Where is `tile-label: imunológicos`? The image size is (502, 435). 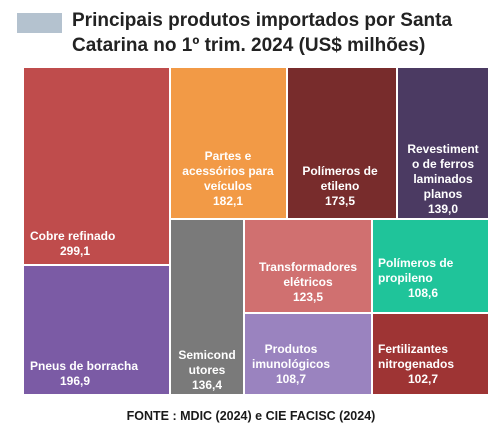
tile-label: imunológicos is located at coordinates (291, 364).